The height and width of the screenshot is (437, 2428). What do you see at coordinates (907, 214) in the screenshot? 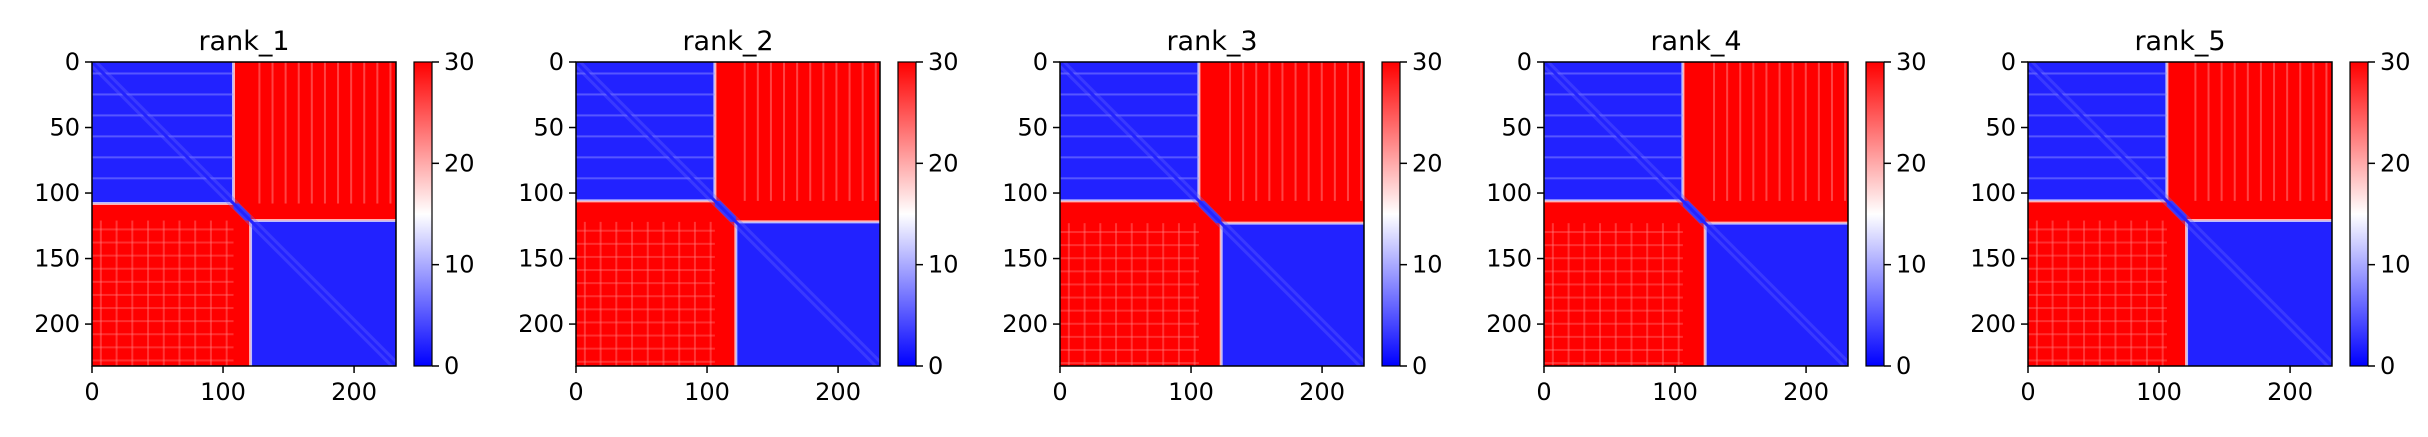
I see `colorbar` at bounding box center [907, 214].